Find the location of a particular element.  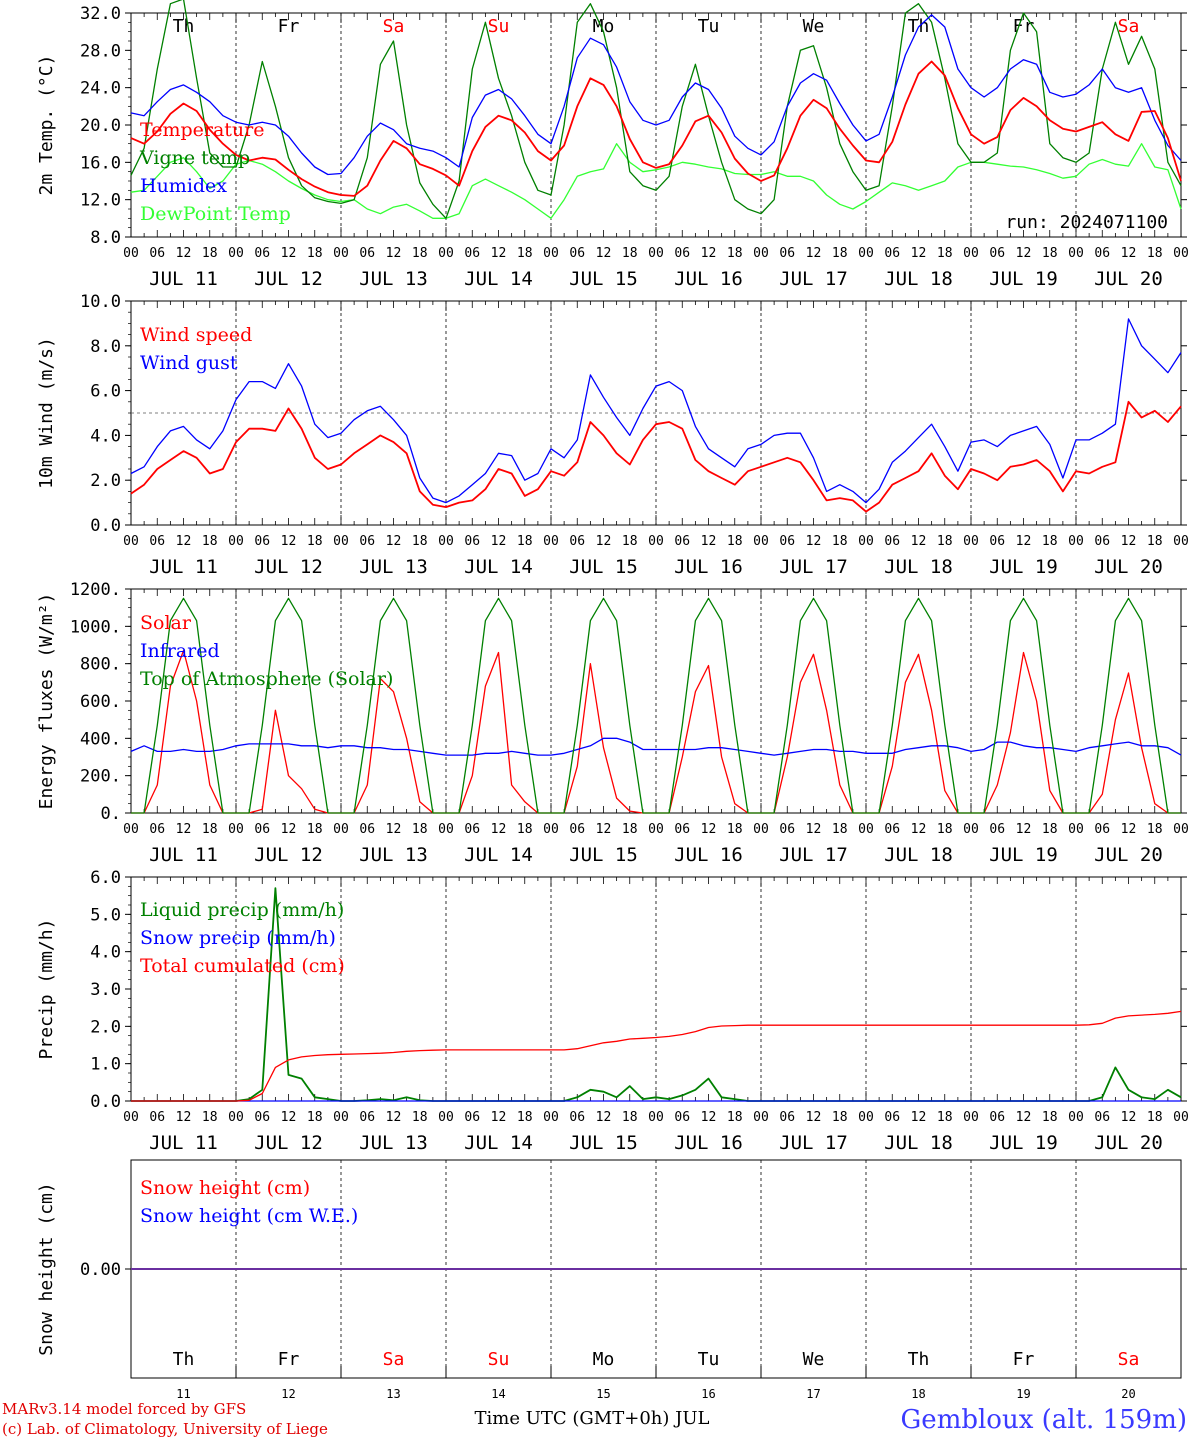

date-label: JUL 18 is located at coordinates (918, 1143).